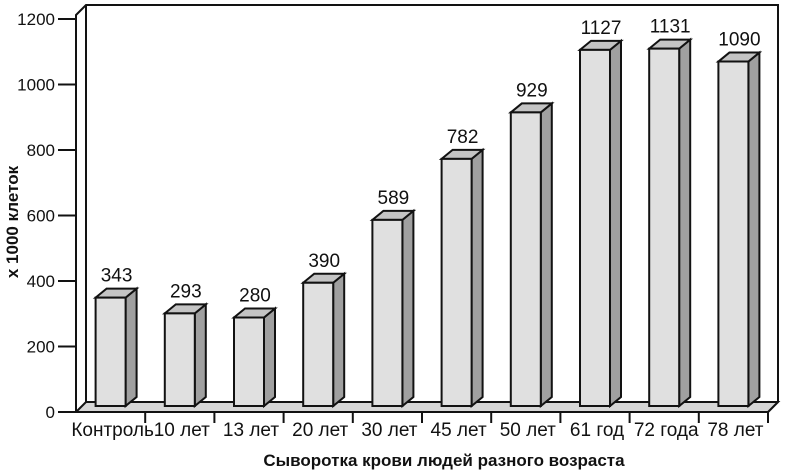 Image resolution: width=790 pixels, height=474 pixels. I want to click on x-category-label: 10 лет, so click(182, 430).